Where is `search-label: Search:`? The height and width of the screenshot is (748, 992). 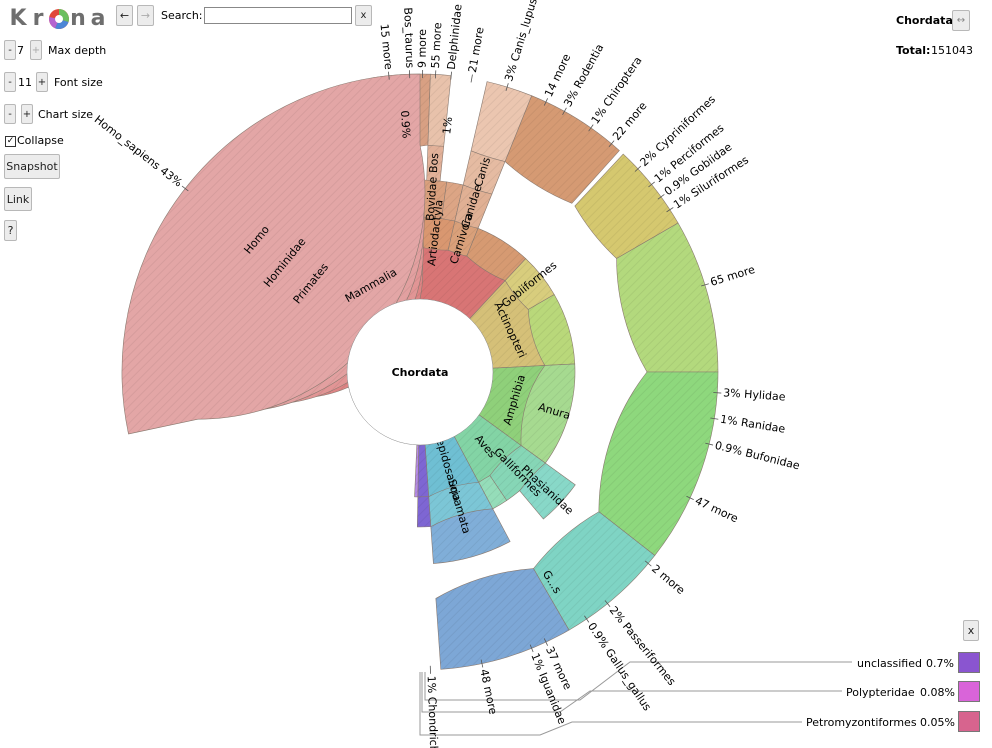 search-label: Search: is located at coordinates (182, 15).